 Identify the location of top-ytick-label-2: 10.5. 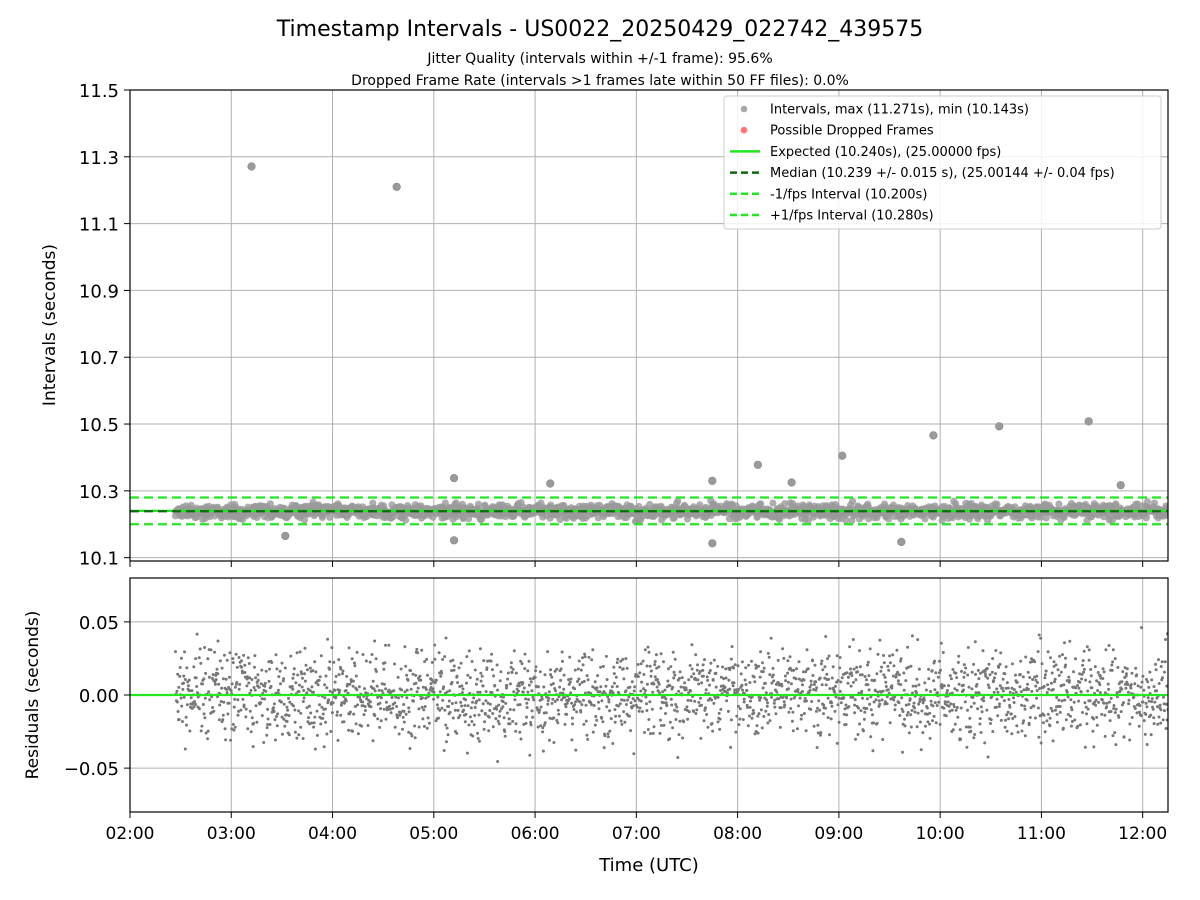
(99, 425).